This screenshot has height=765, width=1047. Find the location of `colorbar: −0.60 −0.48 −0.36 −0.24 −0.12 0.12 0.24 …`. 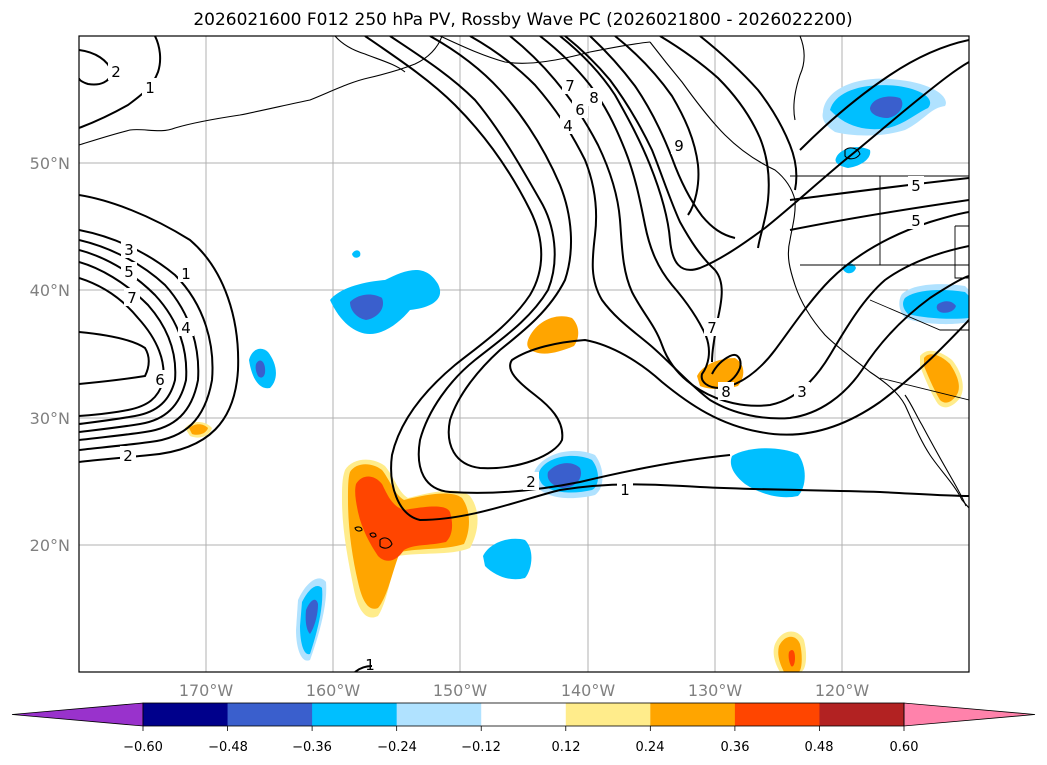

colorbar: −0.60 −0.48 −0.36 −0.24 −0.12 0.12 0.24 … is located at coordinates (523, 728).